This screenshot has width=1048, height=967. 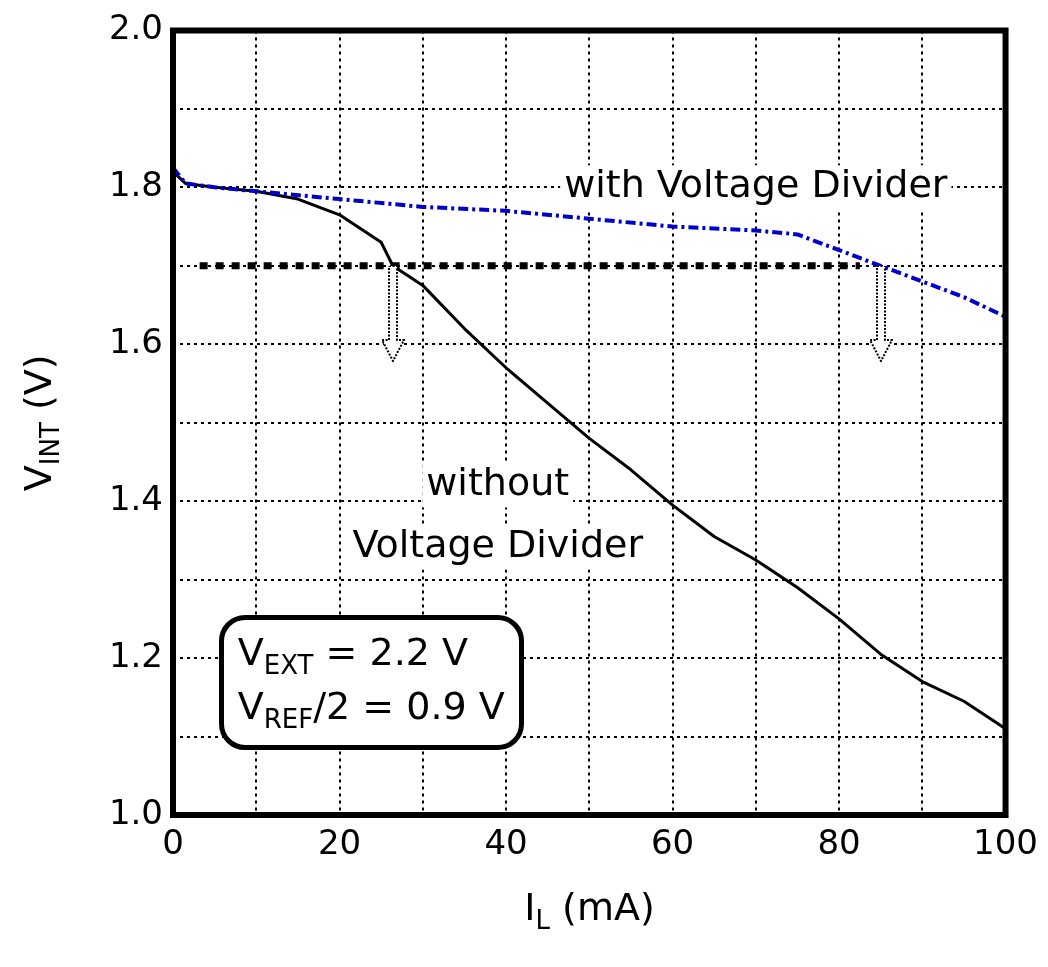 What do you see at coordinates (135, 811) in the screenshot?
I see `y-tick-label: 1.0` at bounding box center [135, 811].